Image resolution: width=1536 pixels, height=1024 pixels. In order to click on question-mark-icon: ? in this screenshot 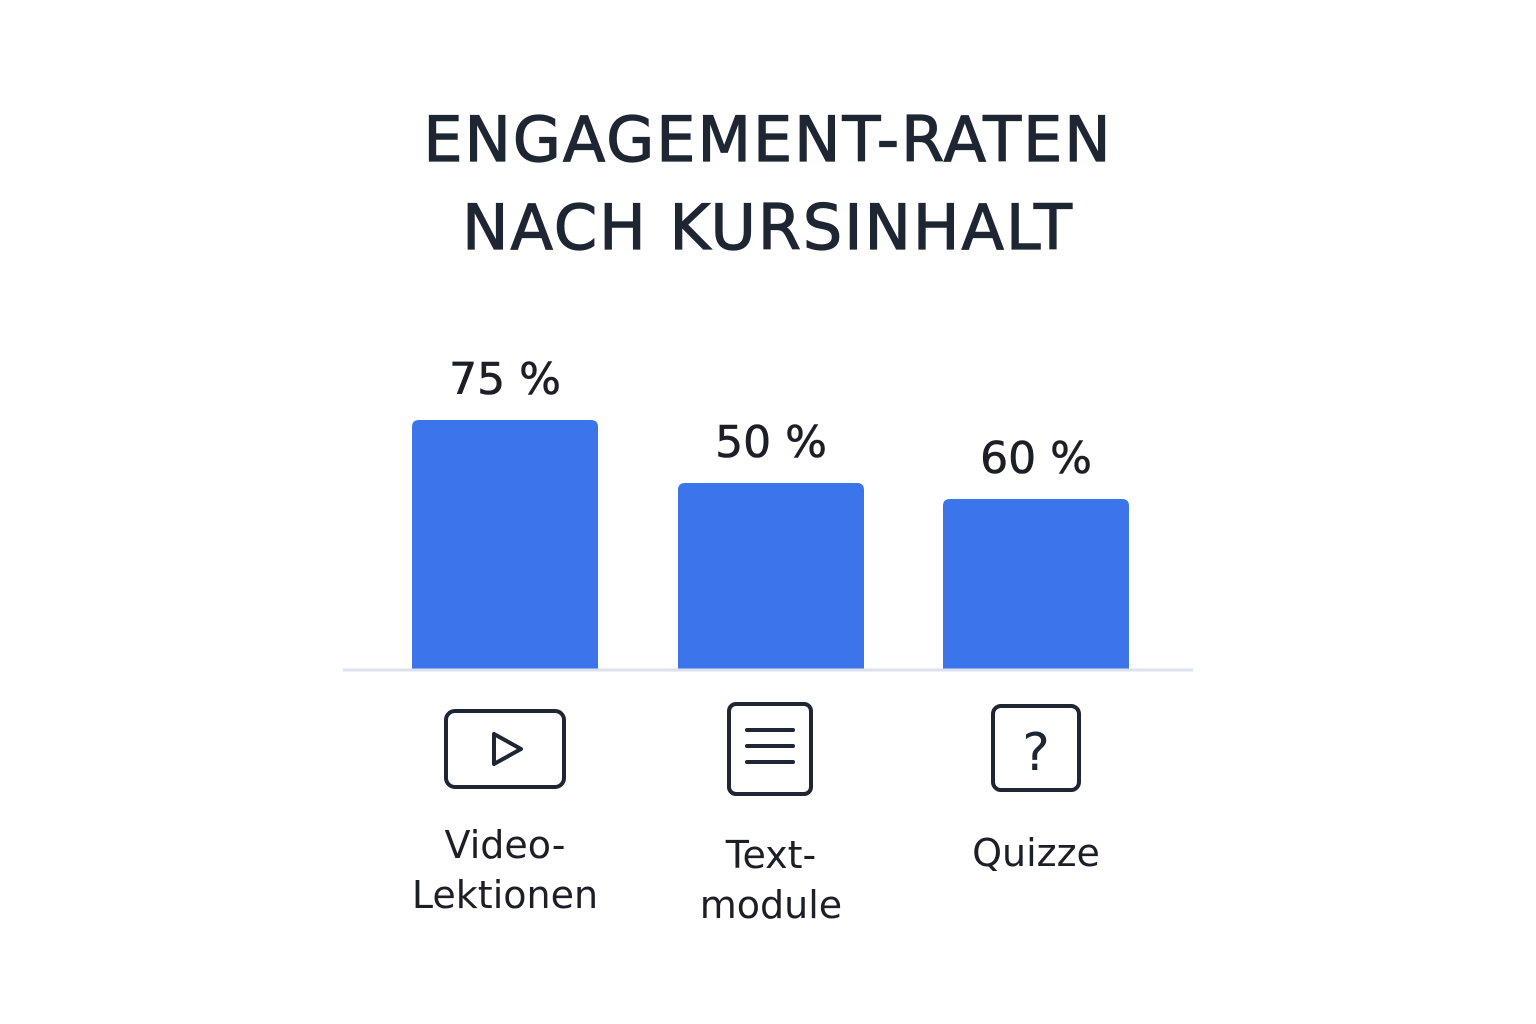, I will do `click(1036, 748)`.